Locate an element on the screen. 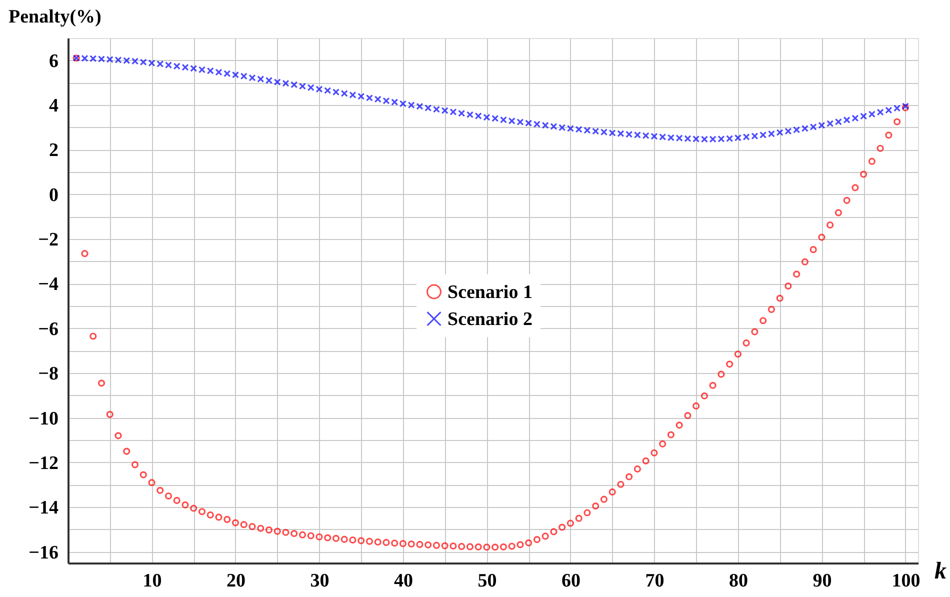 The height and width of the screenshot is (597, 950). x-tick-label: 30 is located at coordinates (320, 581).